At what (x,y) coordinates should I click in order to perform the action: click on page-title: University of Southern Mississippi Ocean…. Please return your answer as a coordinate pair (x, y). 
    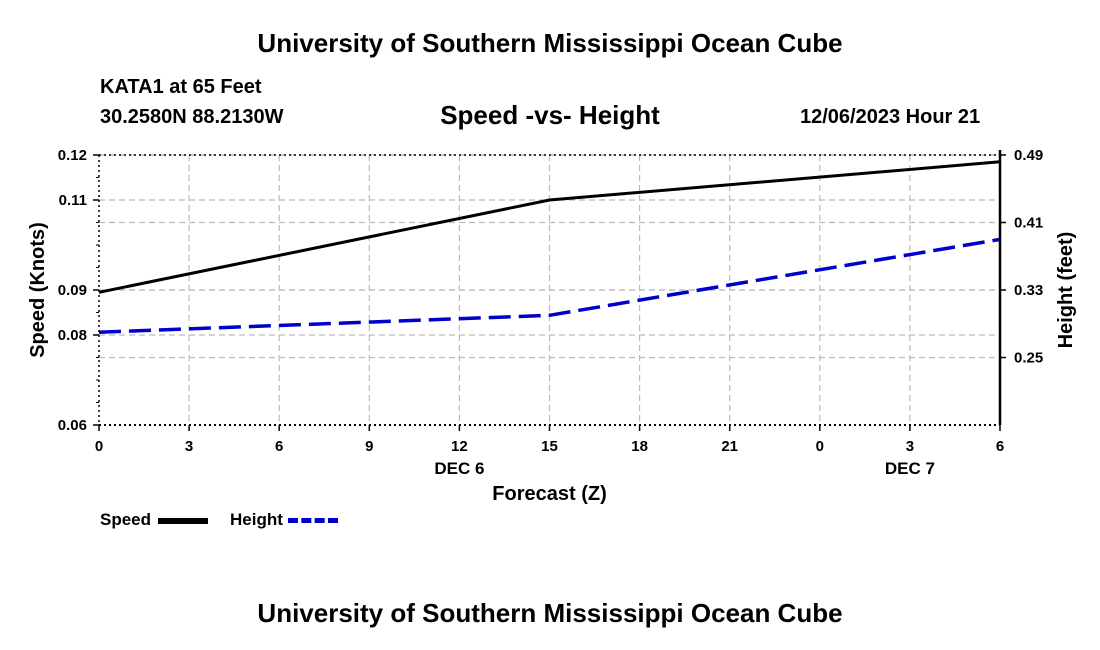
    Looking at the image, I should click on (550, 43).